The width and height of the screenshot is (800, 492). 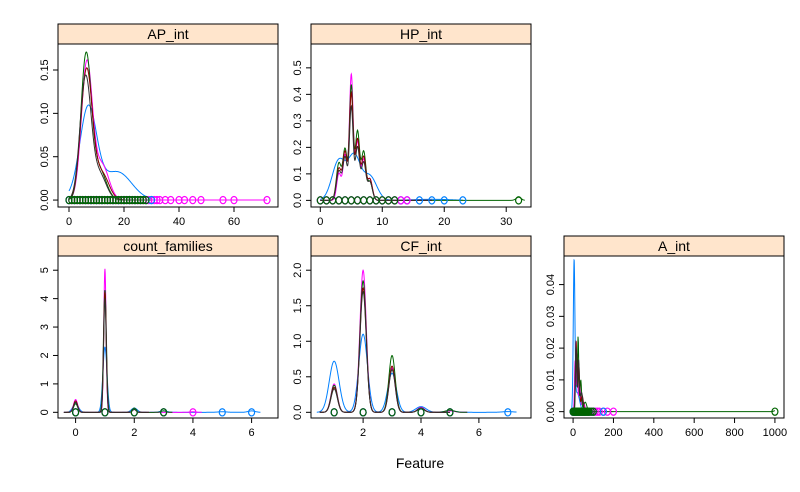 What do you see at coordinates (45, 355) in the screenshot?
I see `y-tick-label: 2` at bounding box center [45, 355].